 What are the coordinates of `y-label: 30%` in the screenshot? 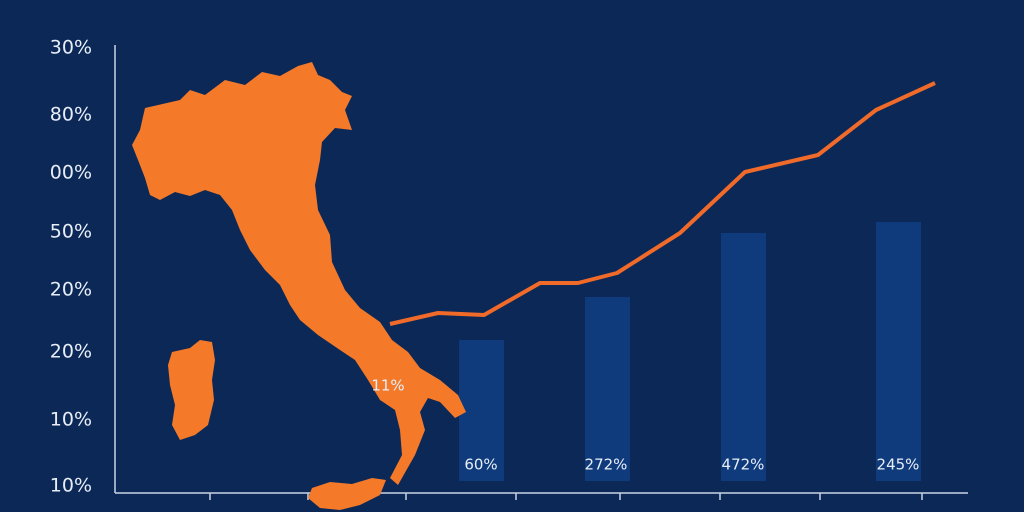 It's located at (71, 48).